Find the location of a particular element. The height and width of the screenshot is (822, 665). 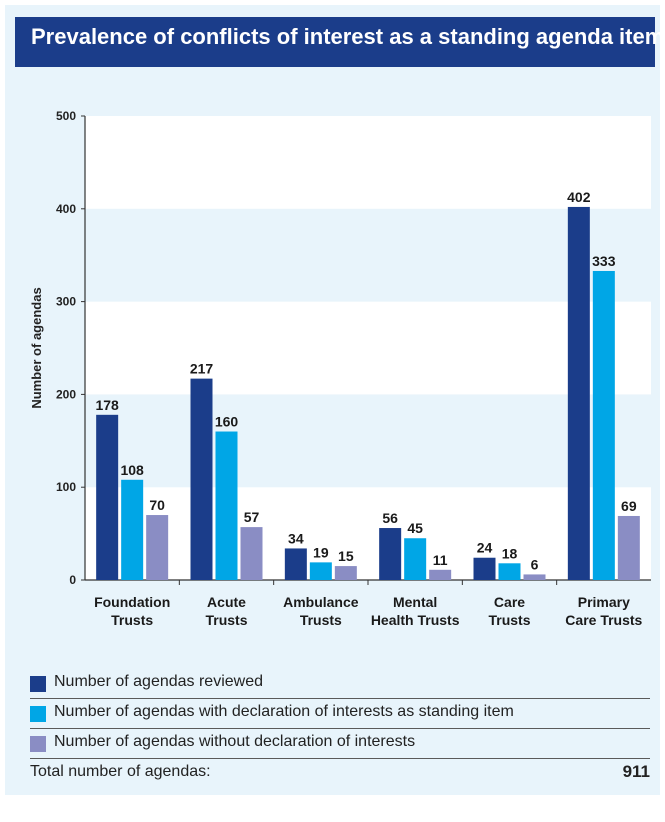

bar-value-label: 69 is located at coordinates (629, 506).